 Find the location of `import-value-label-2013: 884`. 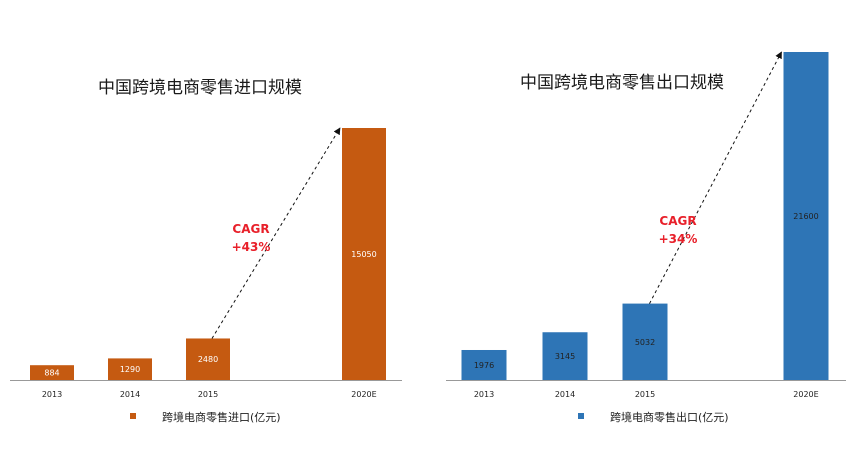

import-value-label-2013: 884 is located at coordinates (51, 373).